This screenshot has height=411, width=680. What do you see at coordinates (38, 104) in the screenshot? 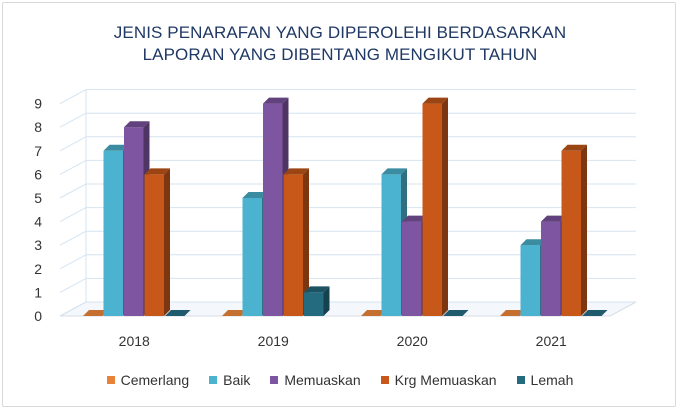
I see `y-tick-label: 9` at bounding box center [38, 104].